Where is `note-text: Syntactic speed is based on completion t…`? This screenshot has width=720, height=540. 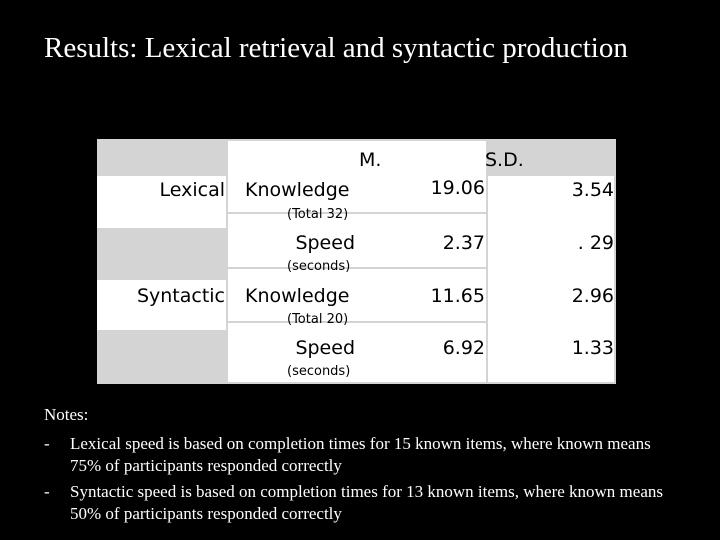
note-text: Syntactic speed is based on completion t… is located at coordinates (366, 502).